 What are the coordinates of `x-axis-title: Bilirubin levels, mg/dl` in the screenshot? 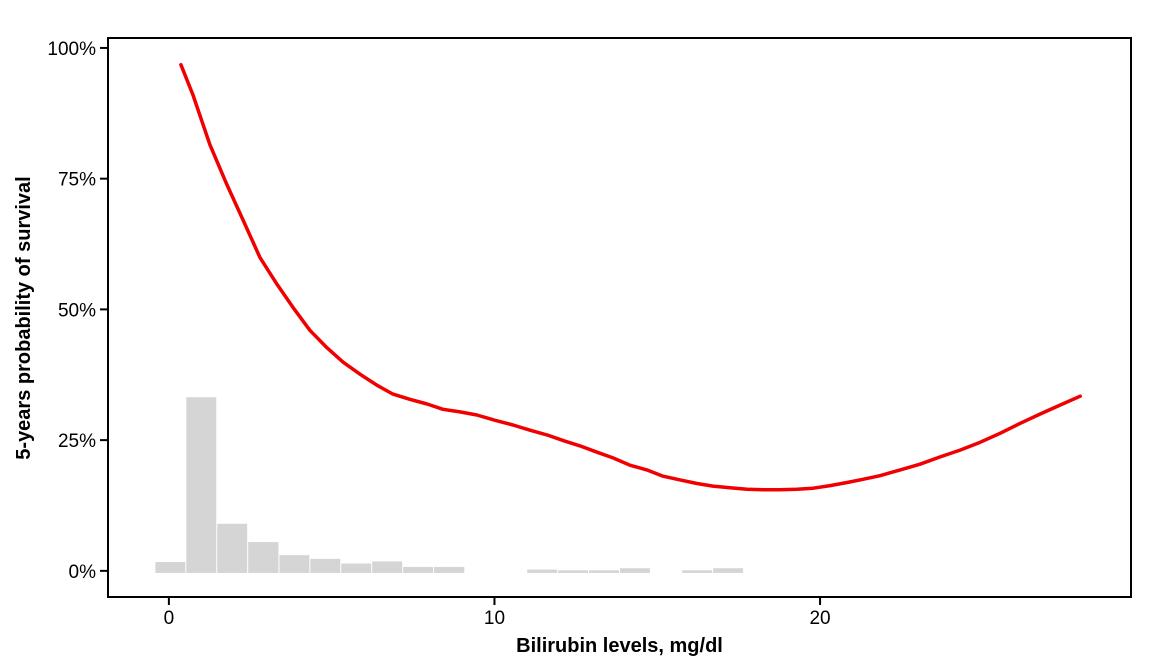 It's located at (619, 646).